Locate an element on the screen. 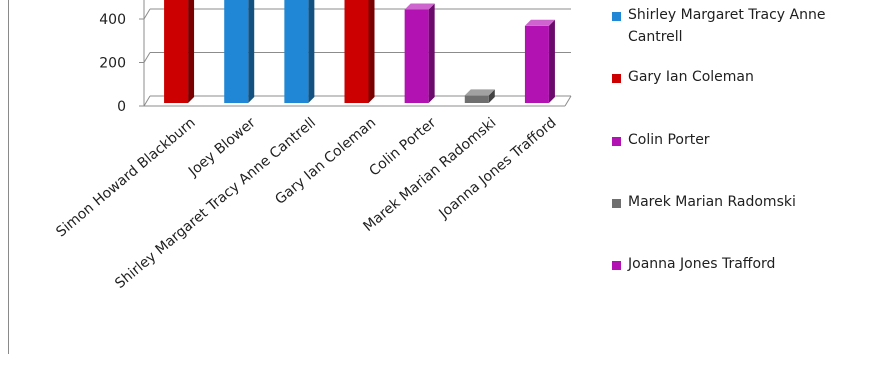 Image resolution: width=882 pixels, height=370 pixels. y-tick-label: 400 is located at coordinates (112, 20).